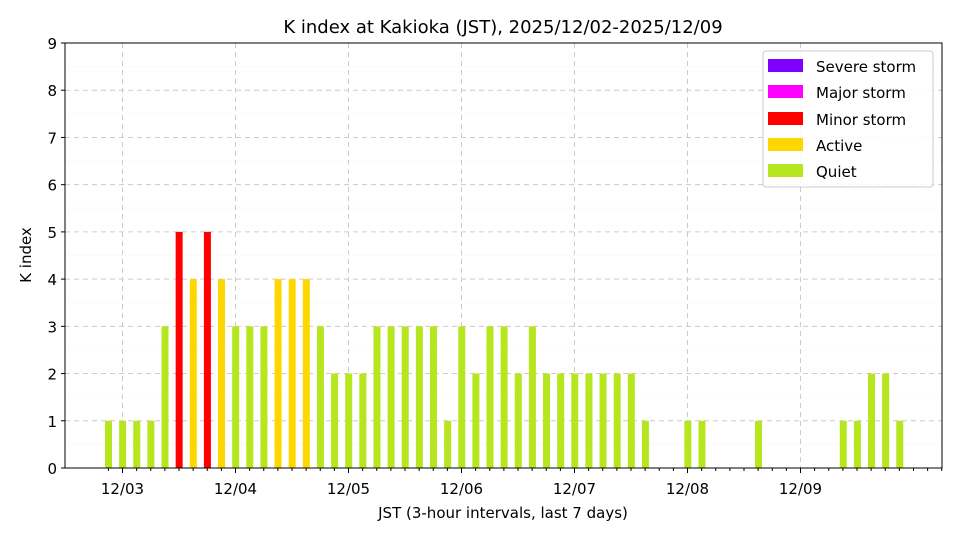 The image size is (960, 544). Describe the element at coordinates (785, 91) in the screenshot. I see `legend-swatch-major-storm` at that location.